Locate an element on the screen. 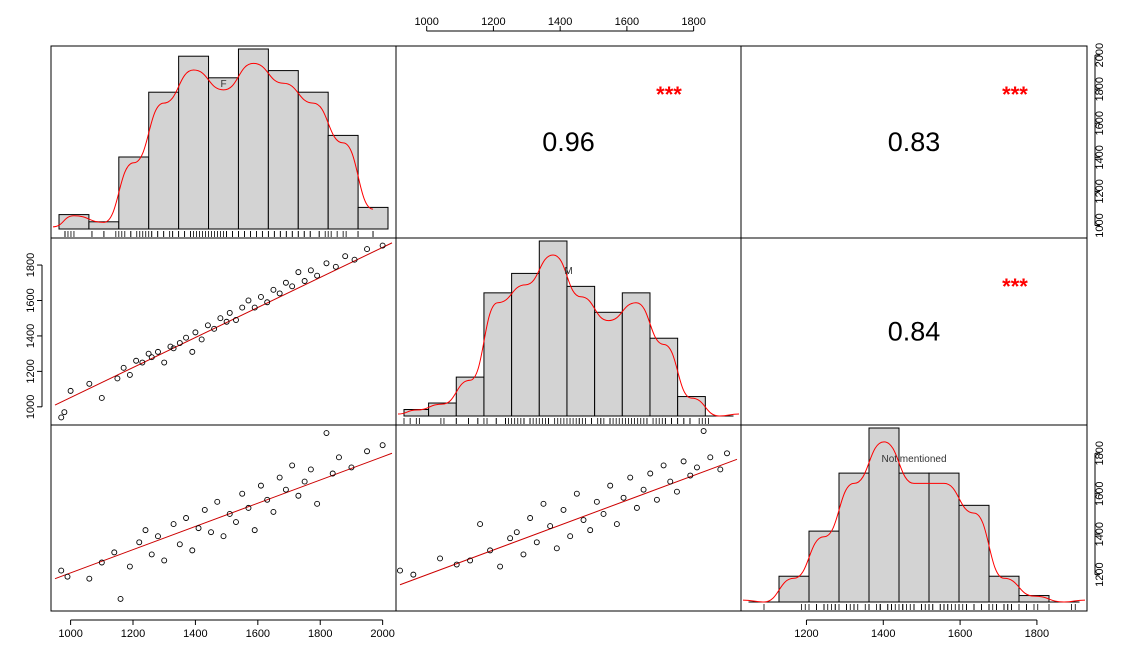  tick-label: 2000 is located at coordinates (382, 634).